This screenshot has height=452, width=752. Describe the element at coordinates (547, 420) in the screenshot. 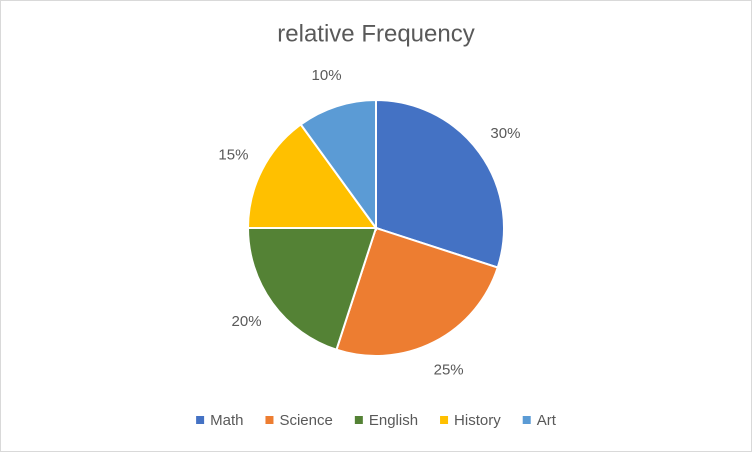

I see `legend-label: Art` at that location.